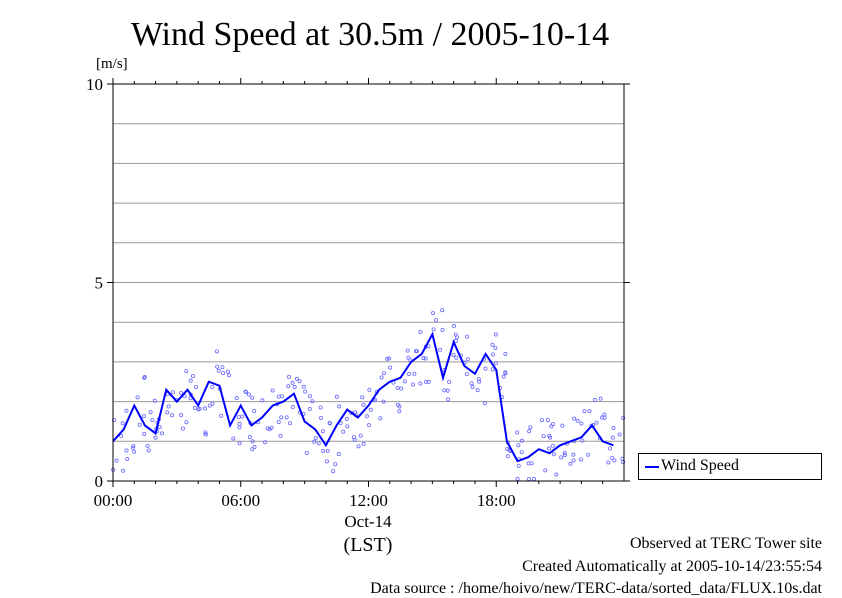 This screenshot has width=842, height=598. Describe the element at coordinates (700, 465) in the screenshot. I see `legend-label: Wind Speed` at that location.